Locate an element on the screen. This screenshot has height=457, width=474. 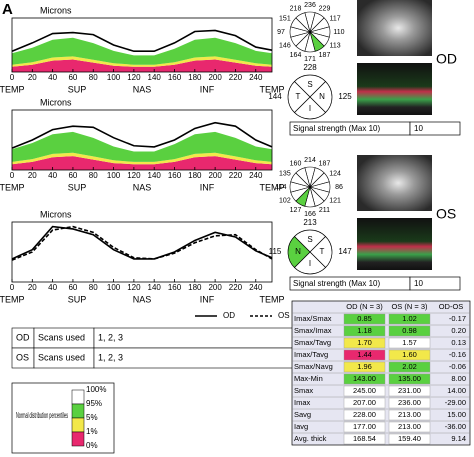
clock-value: 211 is located at coordinates (324, 210).